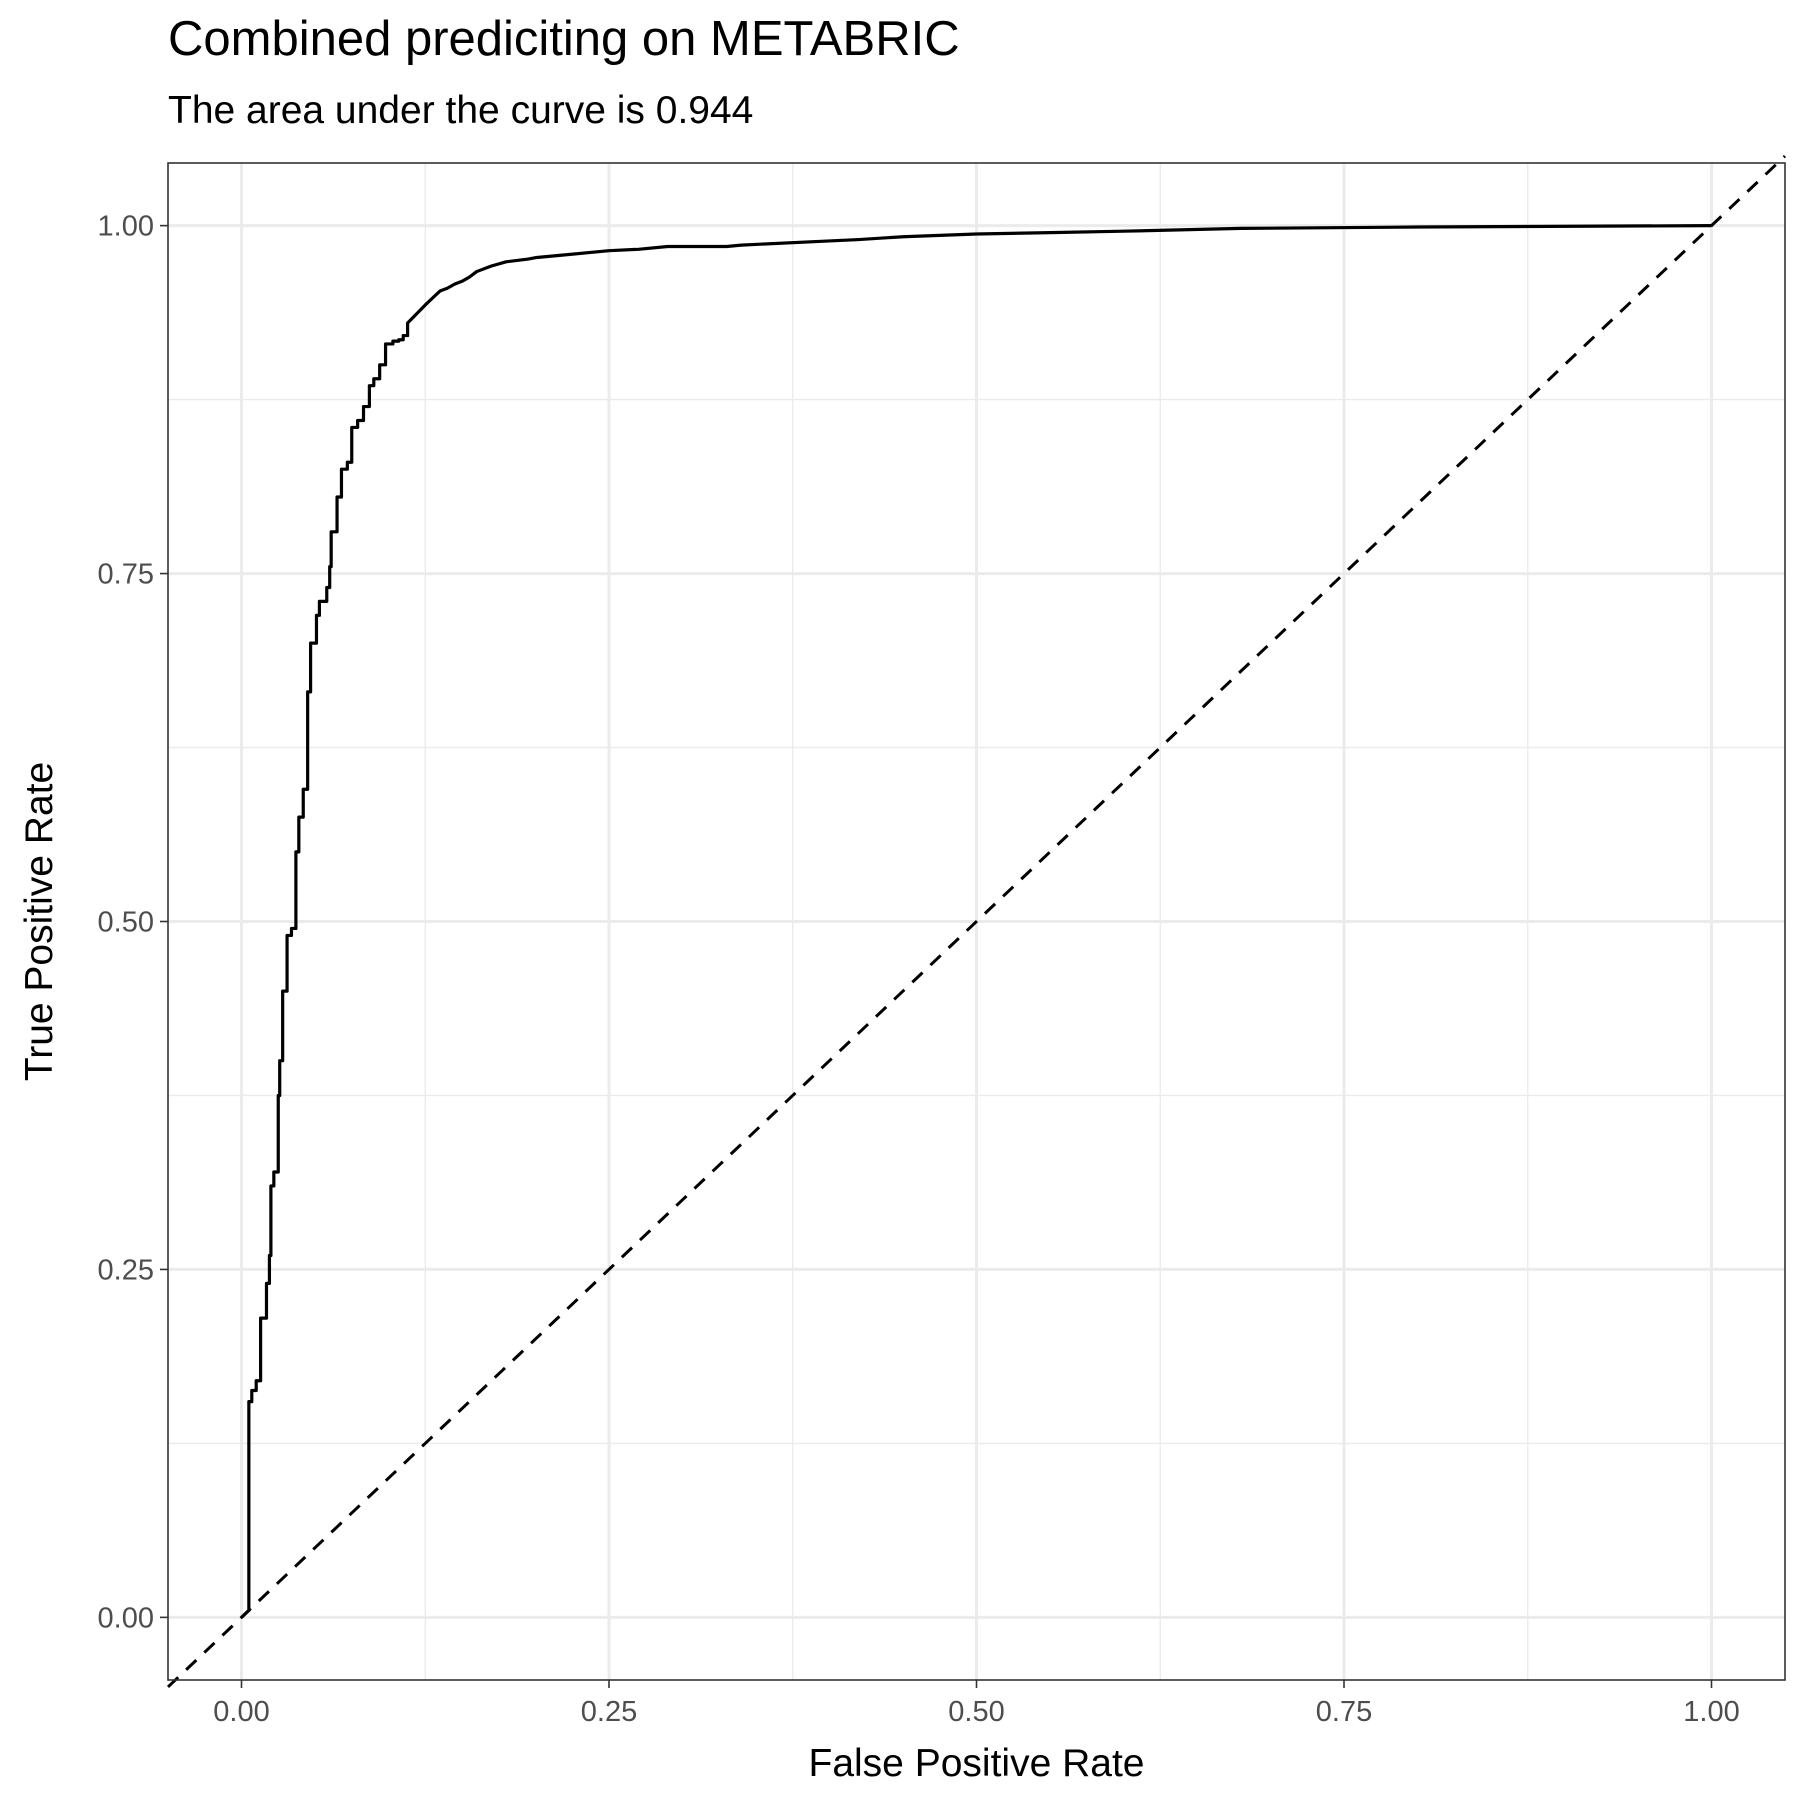 The height and width of the screenshot is (1800, 1800). Describe the element at coordinates (1711, 1712) in the screenshot. I see `x-tick-label: 1.00` at that location.